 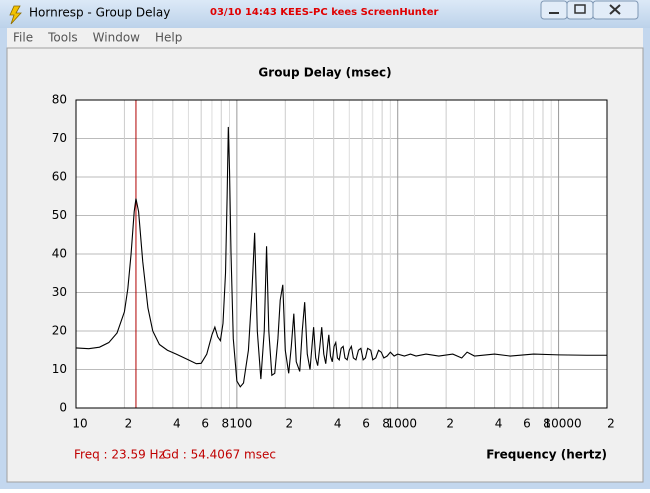 I want to click on minimize-button, so click(x=554, y=10).